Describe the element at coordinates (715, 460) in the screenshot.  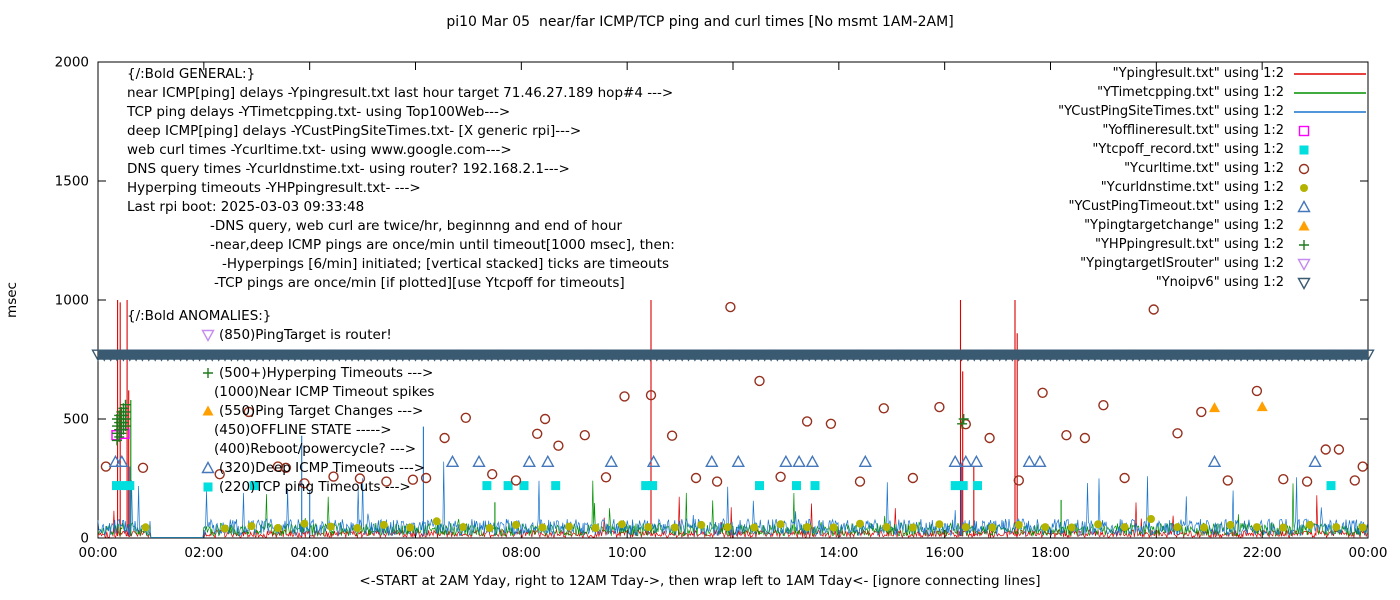
I see `series-YCustPingTimeout.txt` at that location.